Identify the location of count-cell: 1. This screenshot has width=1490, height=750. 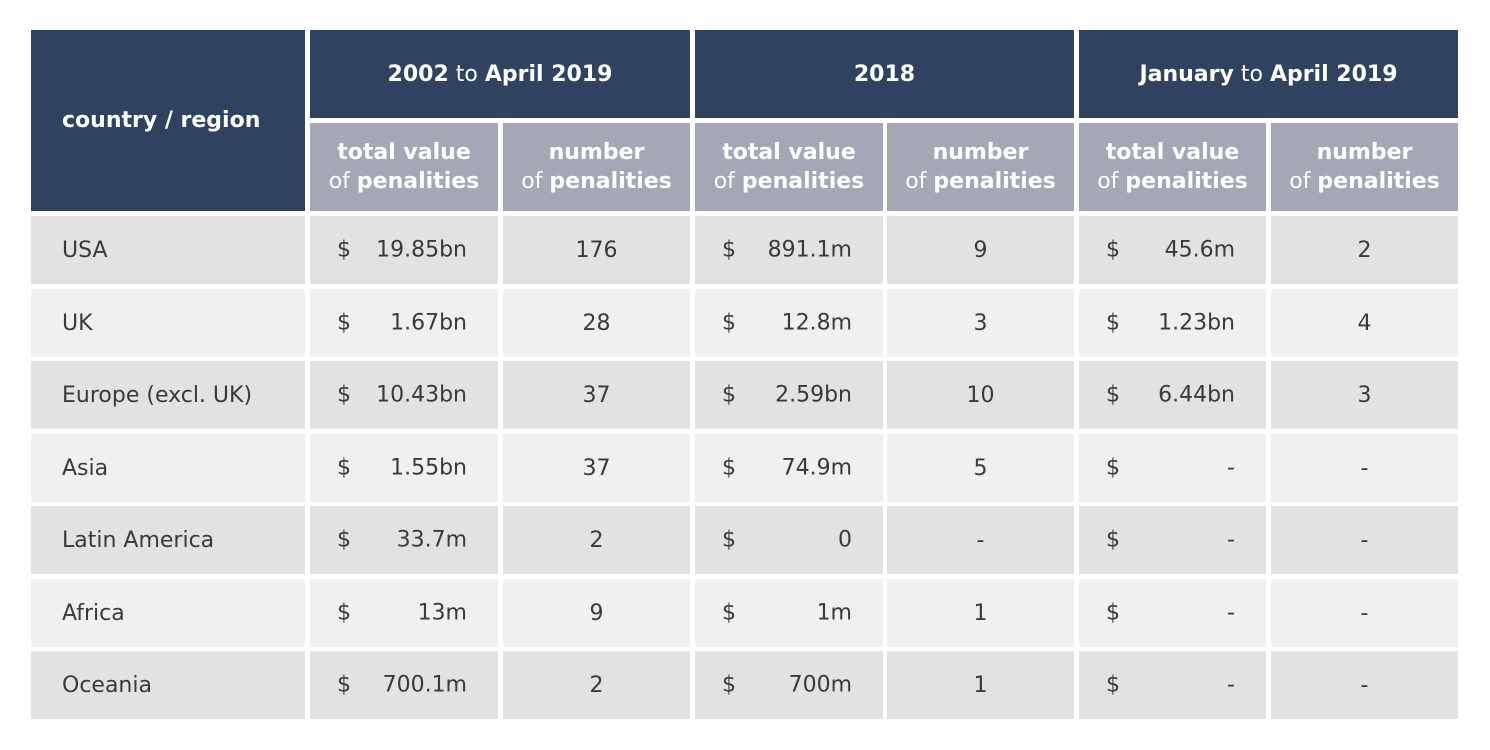
(980, 613).